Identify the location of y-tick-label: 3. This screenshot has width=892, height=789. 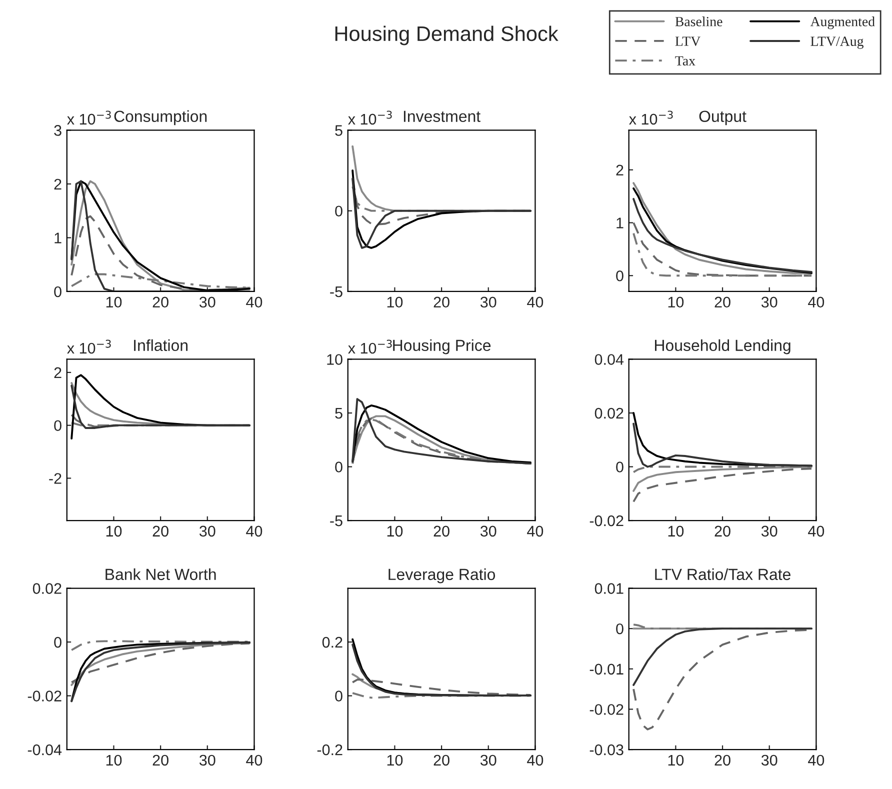
(58, 130).